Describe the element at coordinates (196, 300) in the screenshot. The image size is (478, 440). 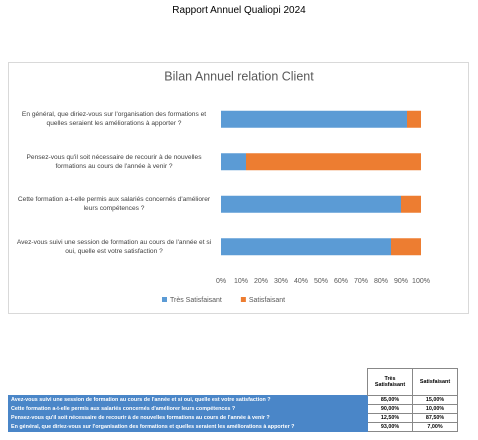
I see `legend-label: Très Satisfaisant` at that location.